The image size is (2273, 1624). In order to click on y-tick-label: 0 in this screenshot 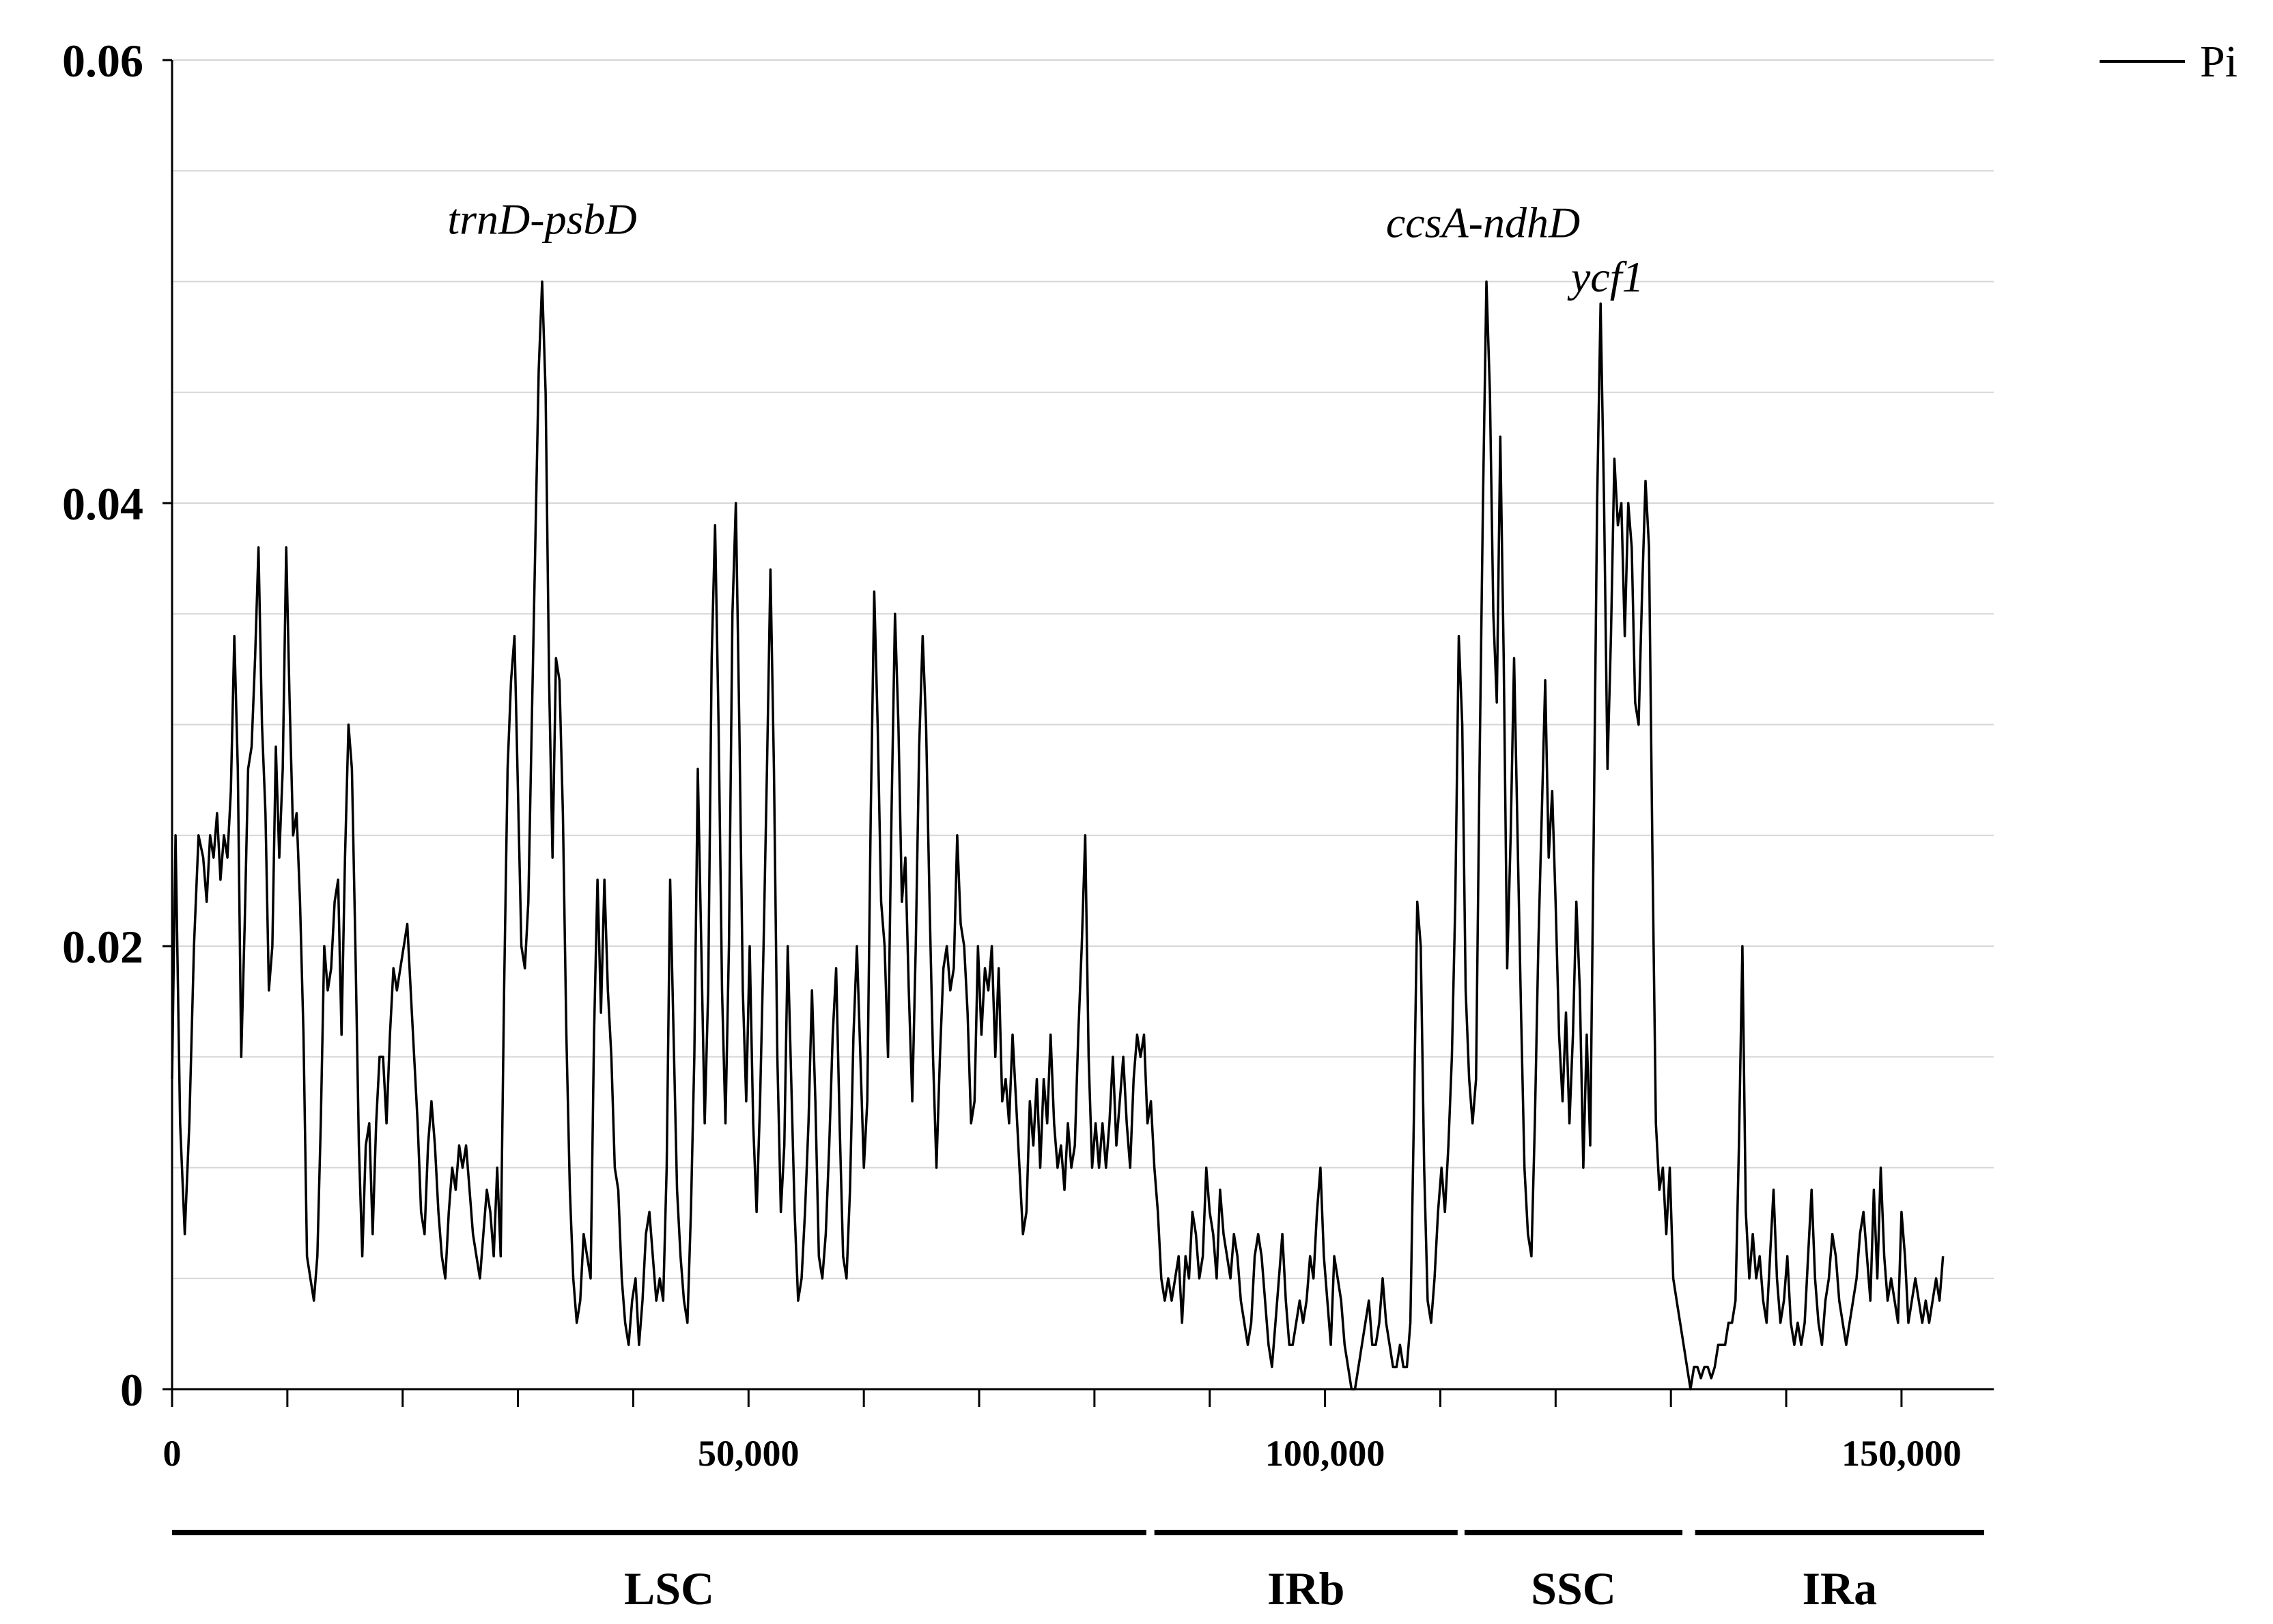, I will do `click(131, 1390)`.